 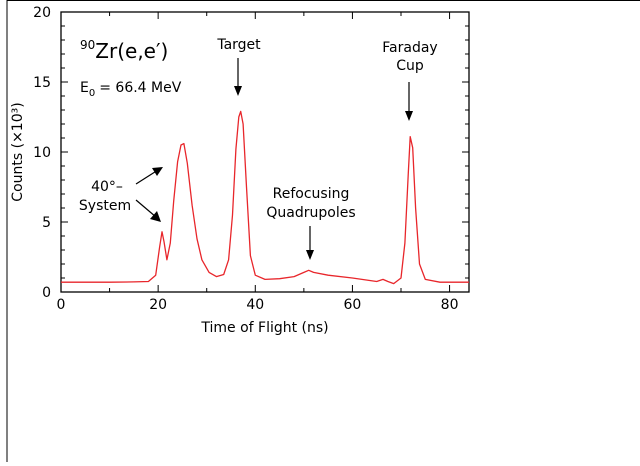 I want to click on target-arrow-head, so click(x=238, y=91).